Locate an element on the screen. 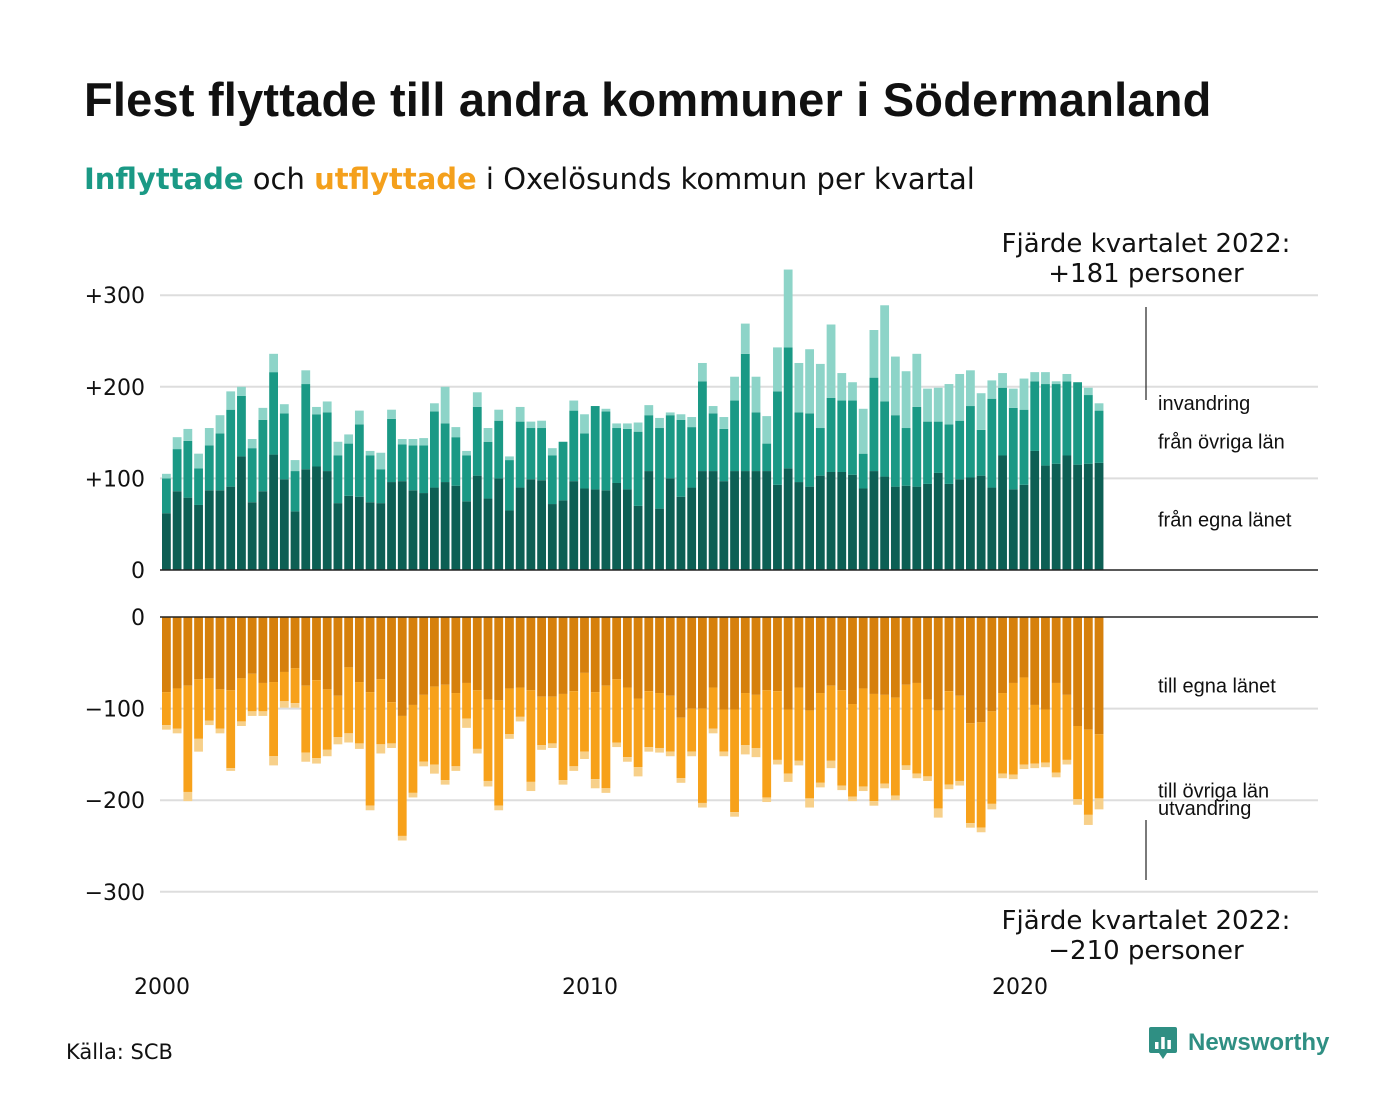  legend-label-other: till övriga län is located at coordinates (1213, 791).